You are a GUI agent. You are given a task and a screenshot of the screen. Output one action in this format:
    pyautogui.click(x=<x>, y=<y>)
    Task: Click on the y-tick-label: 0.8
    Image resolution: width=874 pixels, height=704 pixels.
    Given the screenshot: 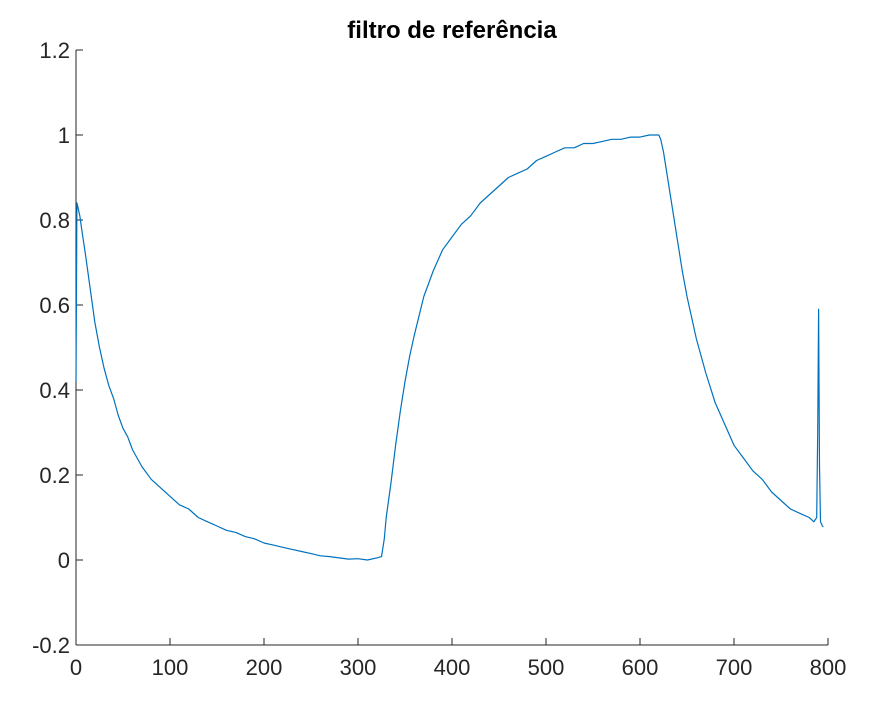 What is the action you would take?
    pyautogui.click(x=54, y=220)
    